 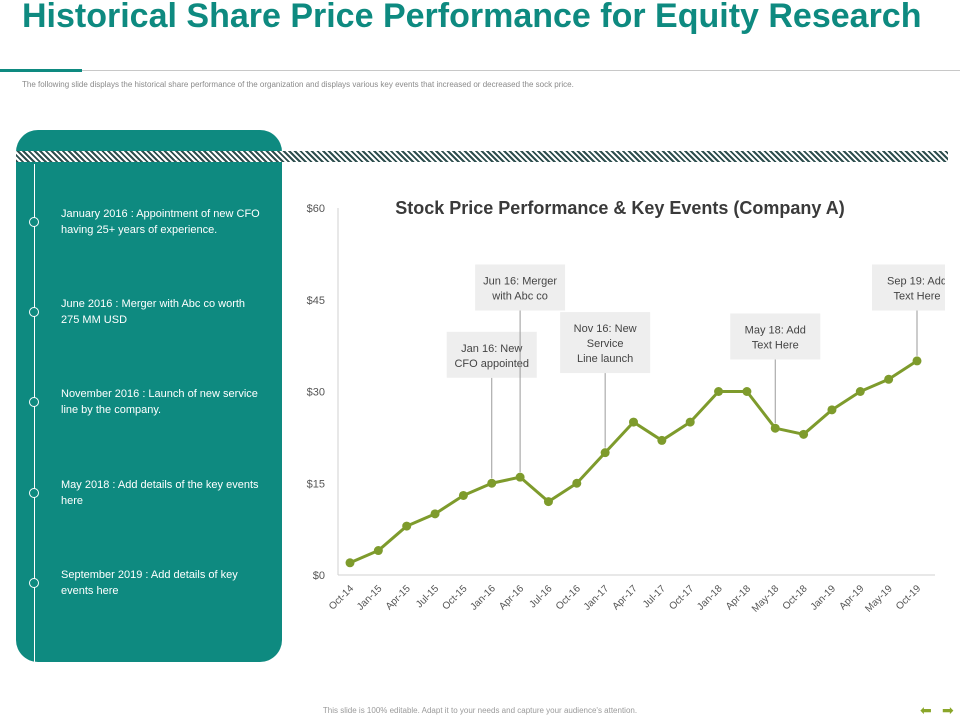 What do you see at coordinates (948, 710) in the screenshot?
I see `next-slide-arrow-icon: ➡` at bounding box center [948, 710].